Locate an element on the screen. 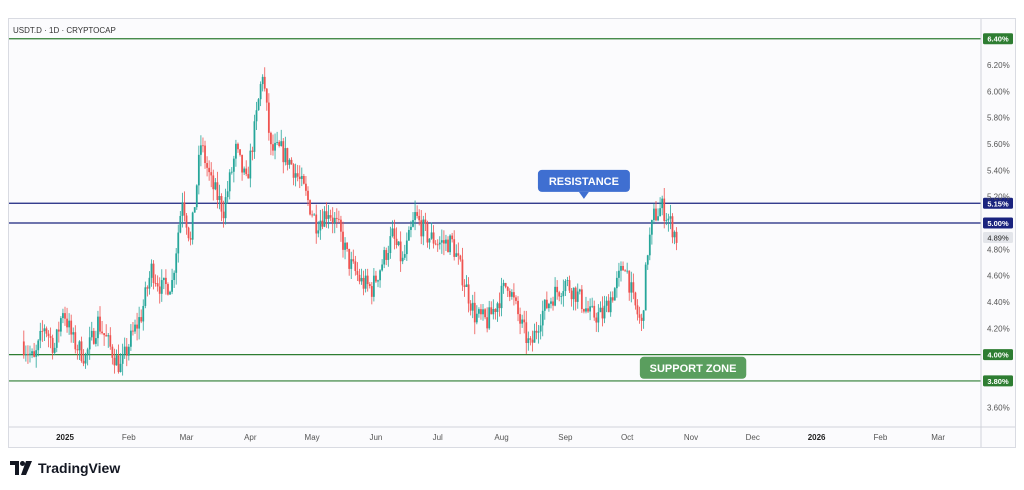  callout-box is located at coordinates (583, 180).